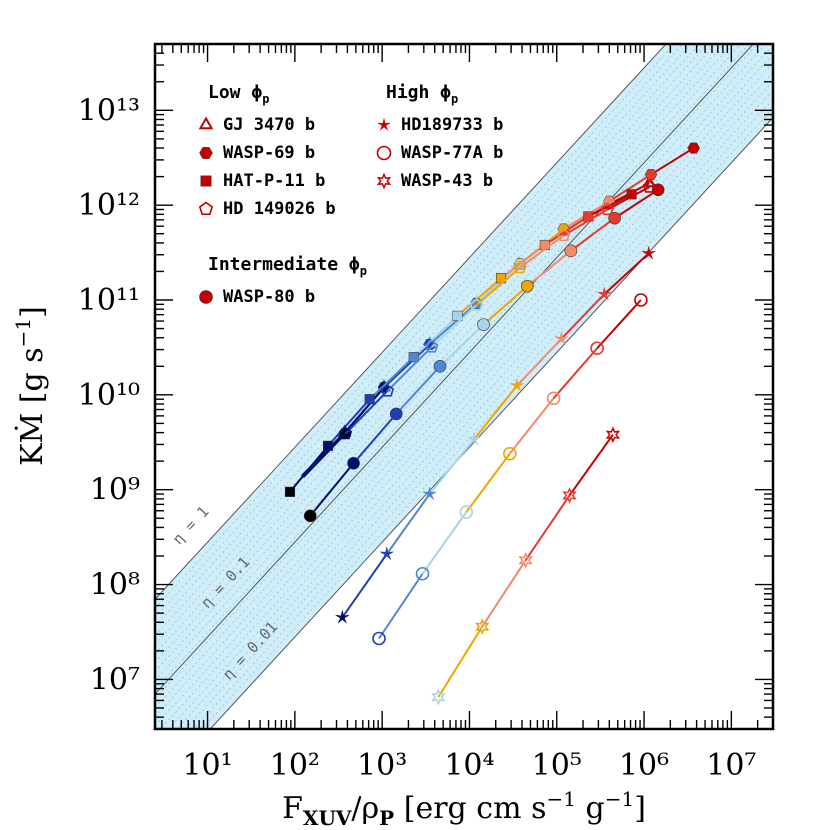 This screenshot has width=830, height=830. I want to click on y-tick-label: 10¹⁰, so click(109, 395).